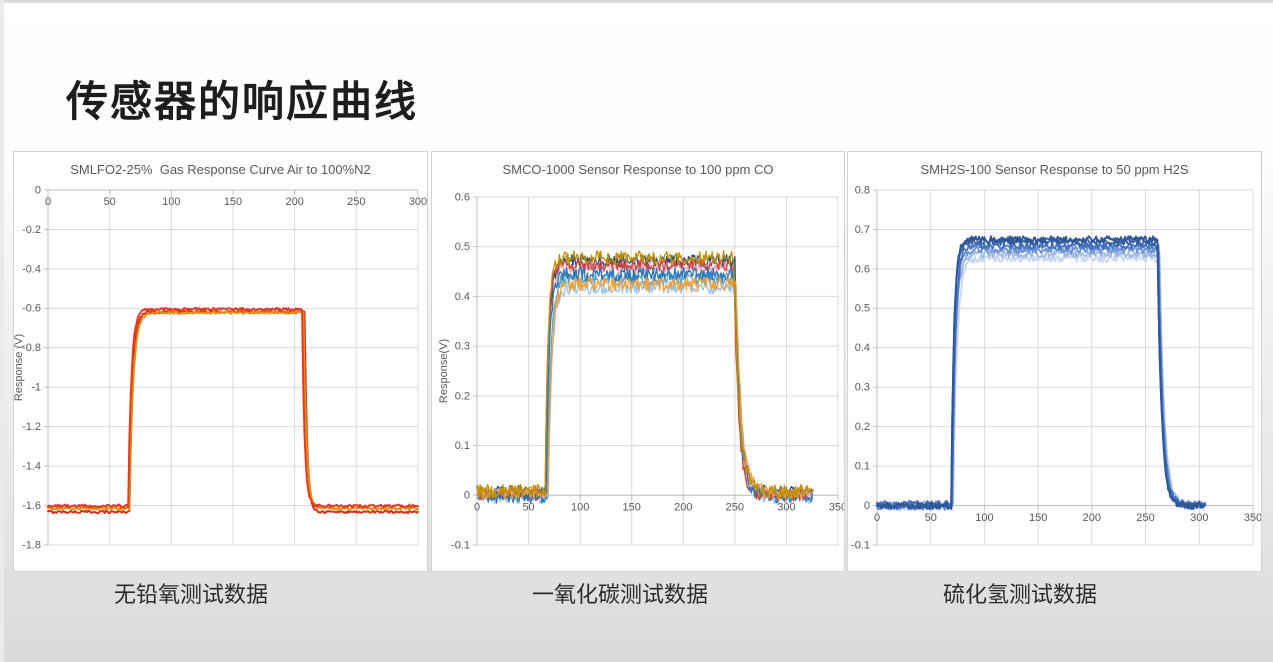  Describe the element at coordinates (190, 594) in the screenshot. I see `caption-lead-free-oxygen: 无铅氧测试数据` at that location.